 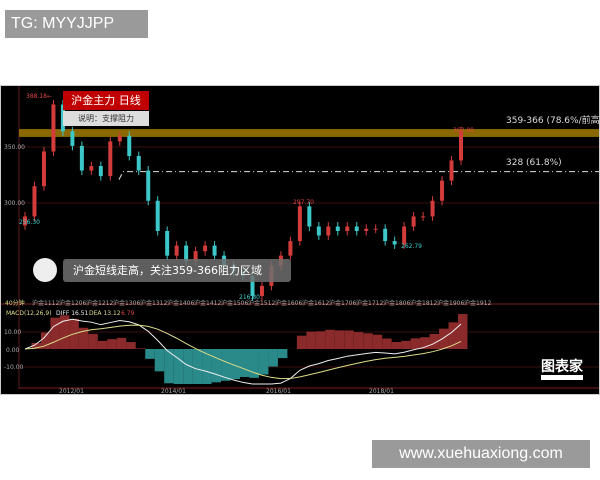 I want to click on contract-label: 沪金1912, so click(x=478, y=303).